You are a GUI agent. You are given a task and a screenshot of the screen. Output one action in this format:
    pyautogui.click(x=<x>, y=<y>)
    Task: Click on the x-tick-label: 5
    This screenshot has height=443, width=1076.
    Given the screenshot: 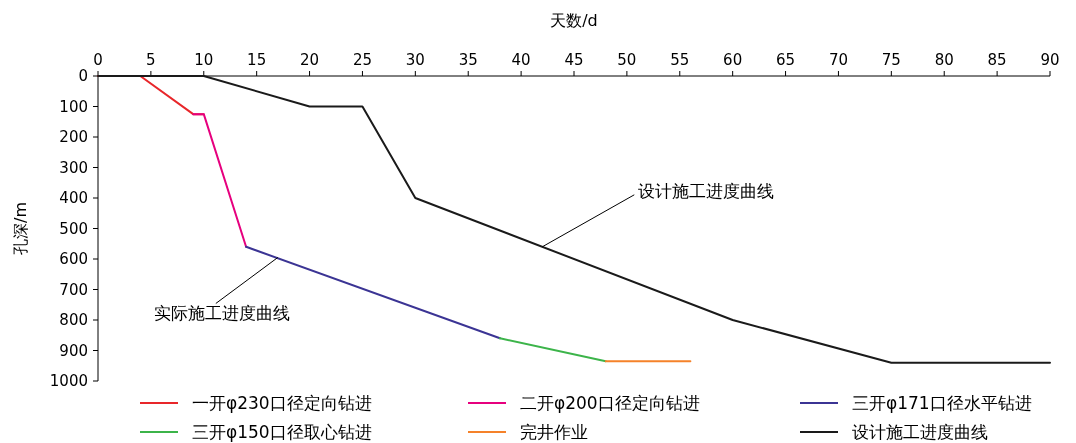 What is the action you would take?
    pyautogui.click(x=151, y=60)
    